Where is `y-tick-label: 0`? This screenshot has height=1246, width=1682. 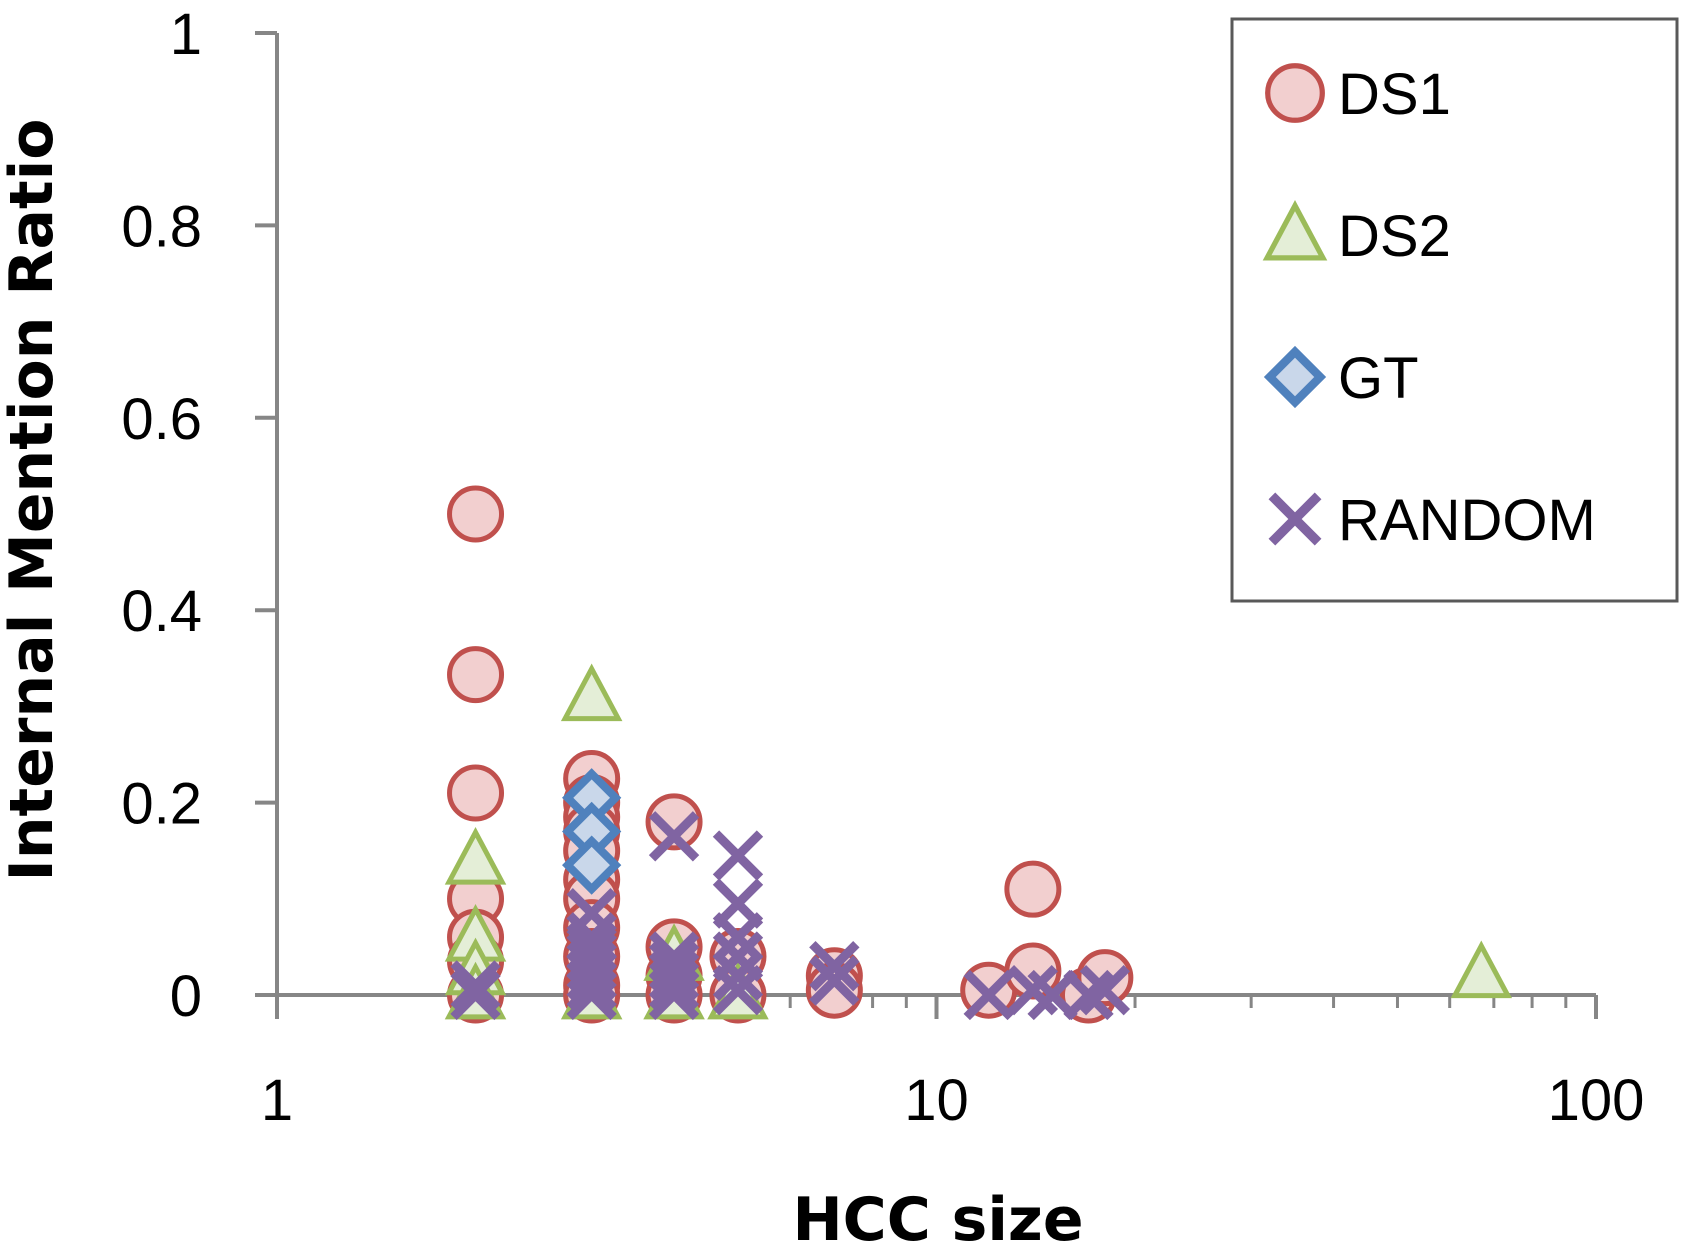
y-tick-label: 0 is located at coordinates (186, 996).